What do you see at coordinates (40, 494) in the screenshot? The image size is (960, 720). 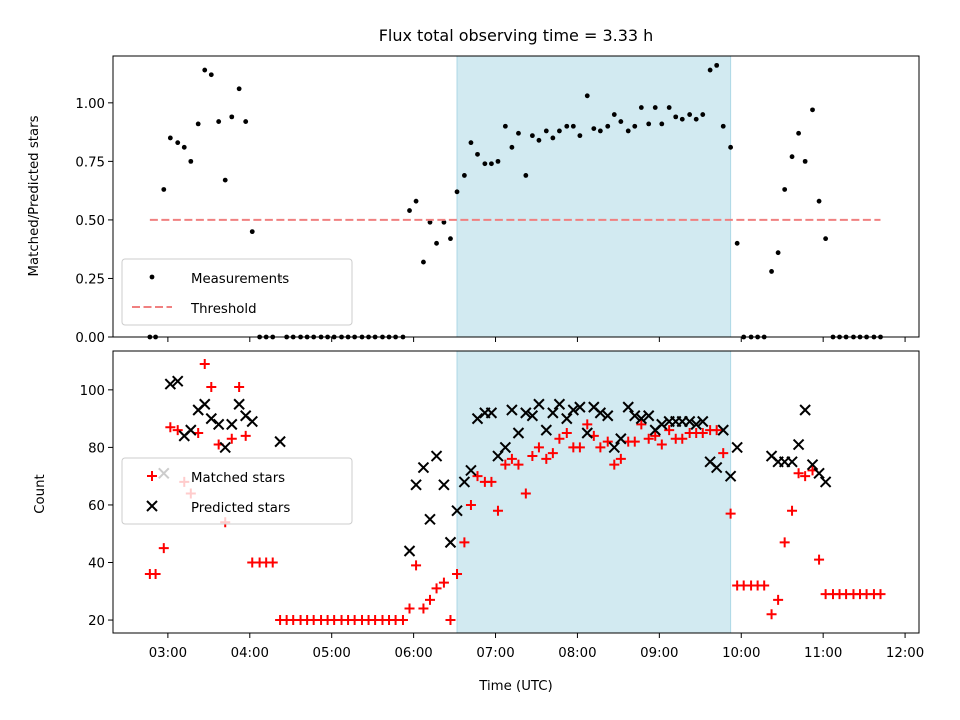 I see `bottom-y-axis-label: Count` at bounding box center [40, 494].